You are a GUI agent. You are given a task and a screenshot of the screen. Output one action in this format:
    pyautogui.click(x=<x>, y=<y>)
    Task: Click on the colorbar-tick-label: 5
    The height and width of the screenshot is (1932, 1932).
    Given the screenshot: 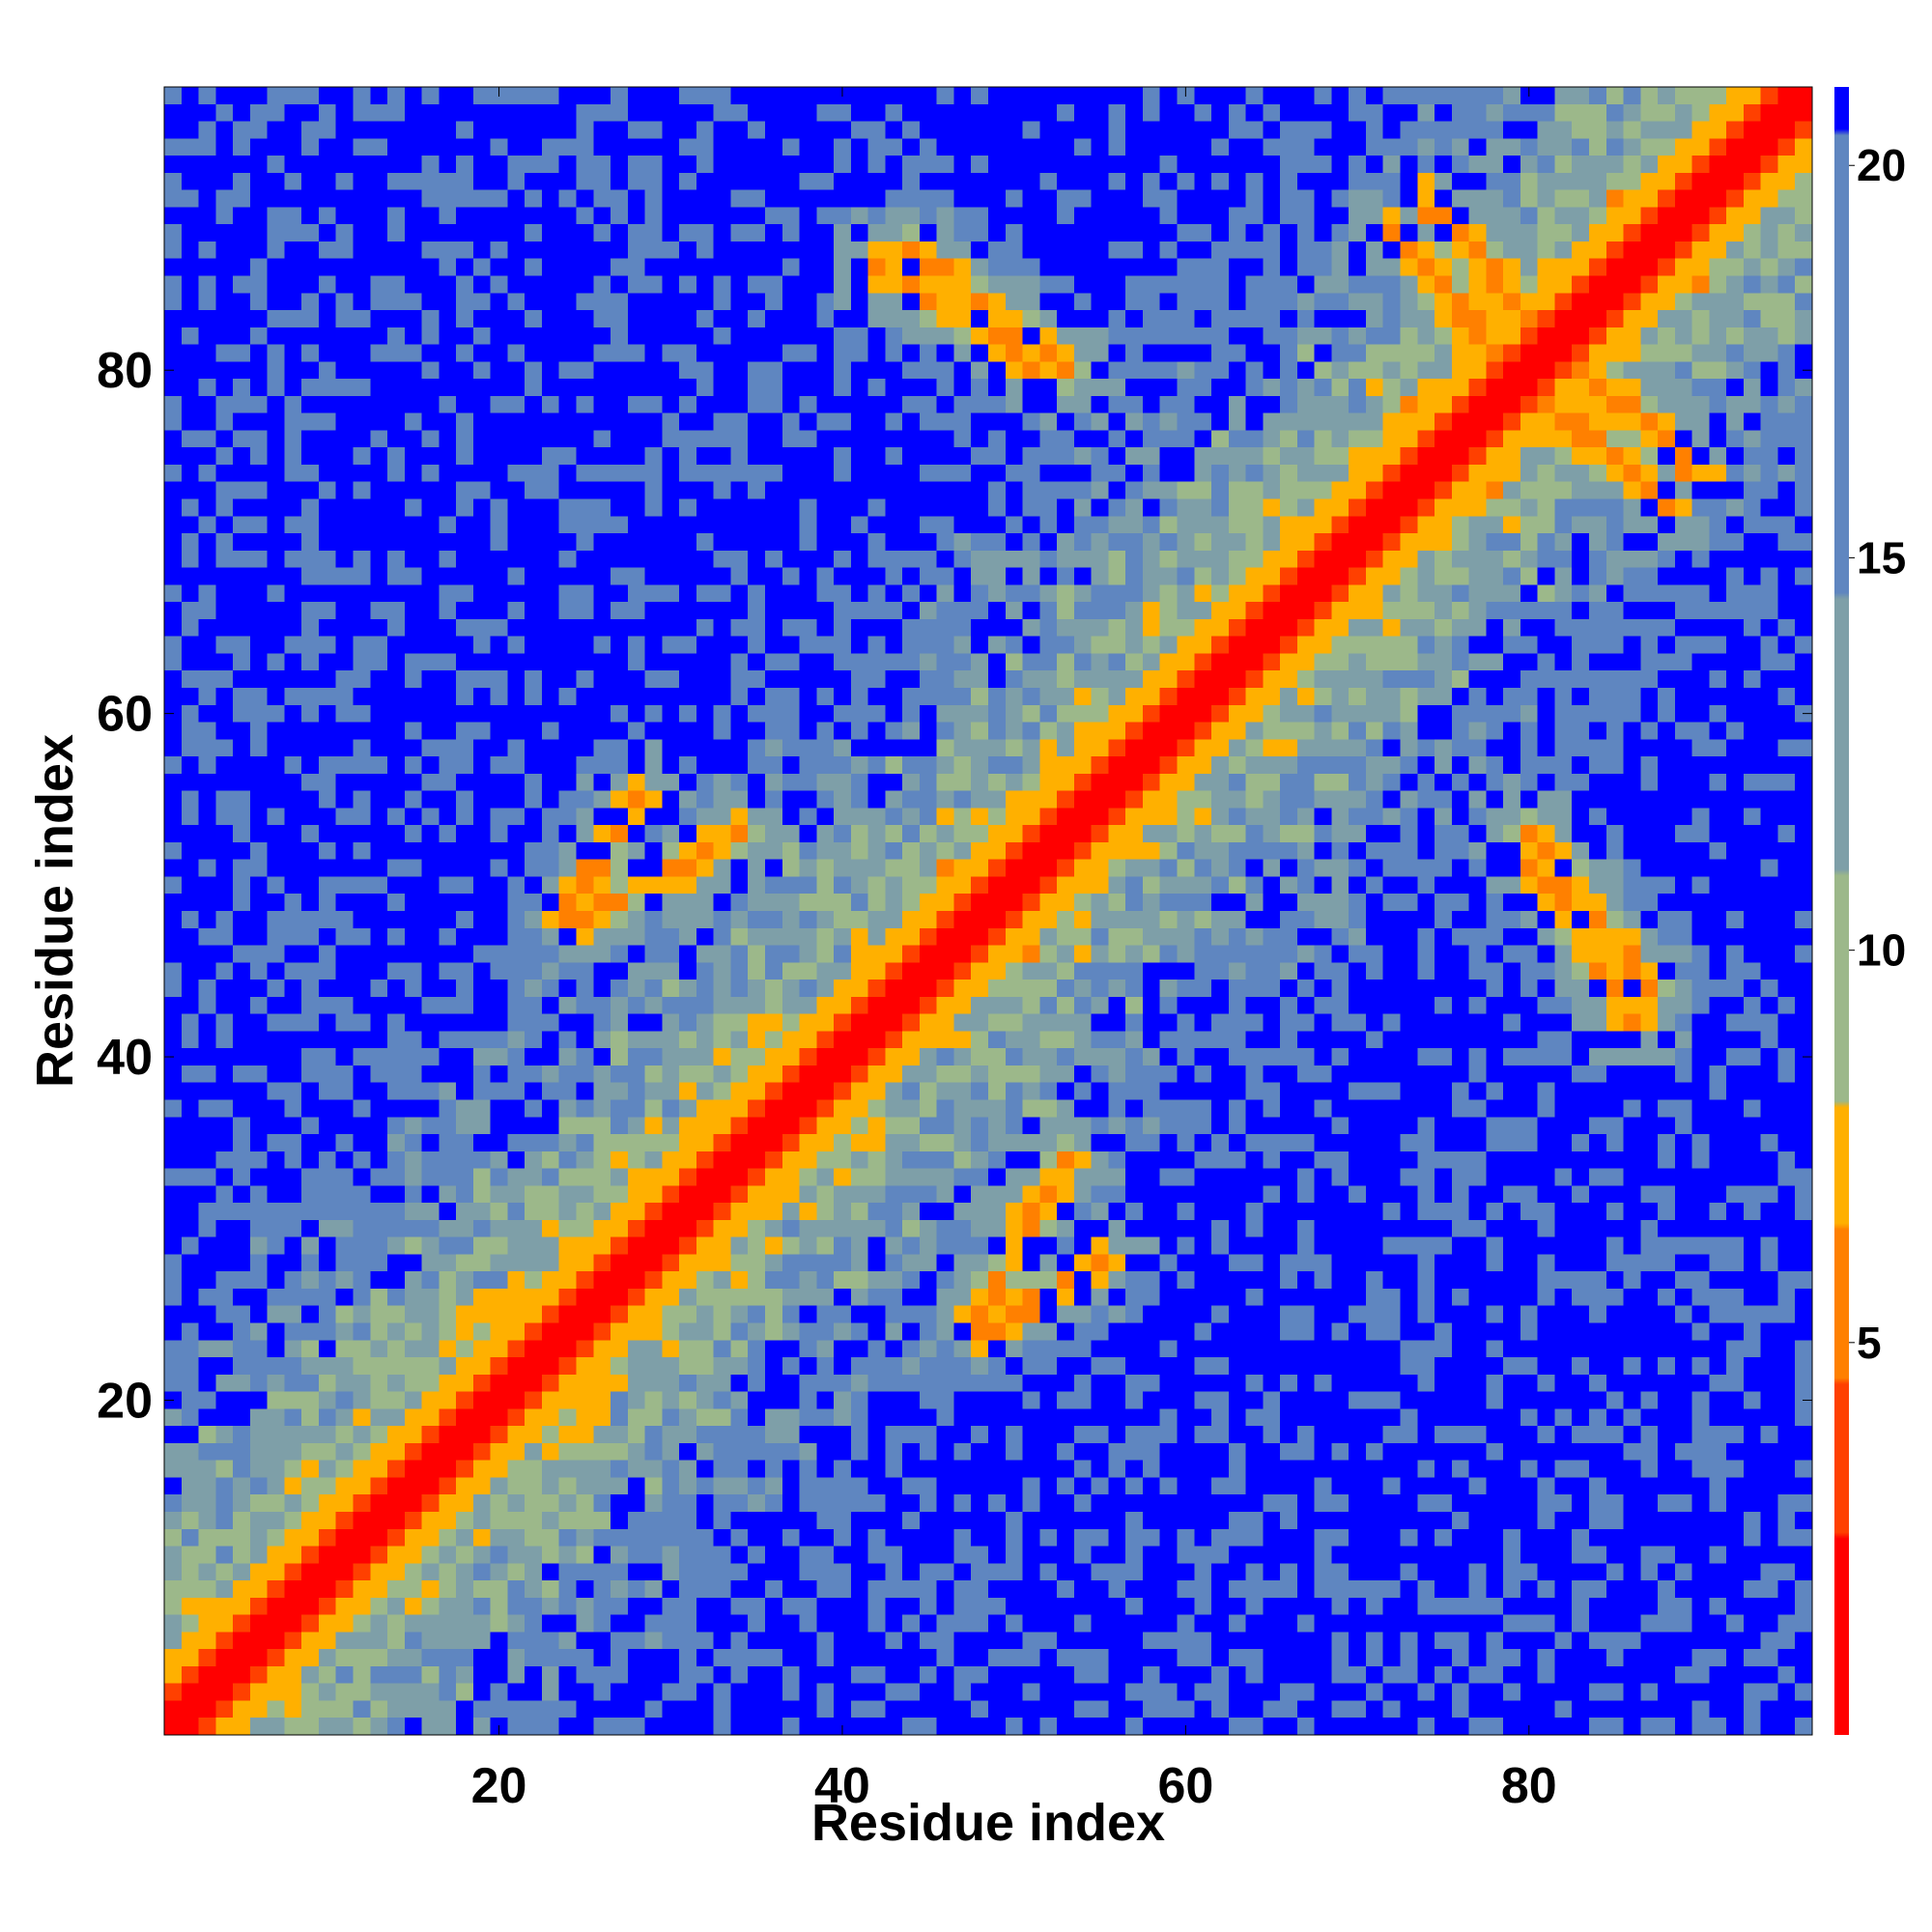 What is the action you would take?
    pyautogui.click(x=1869, y=1343)
    